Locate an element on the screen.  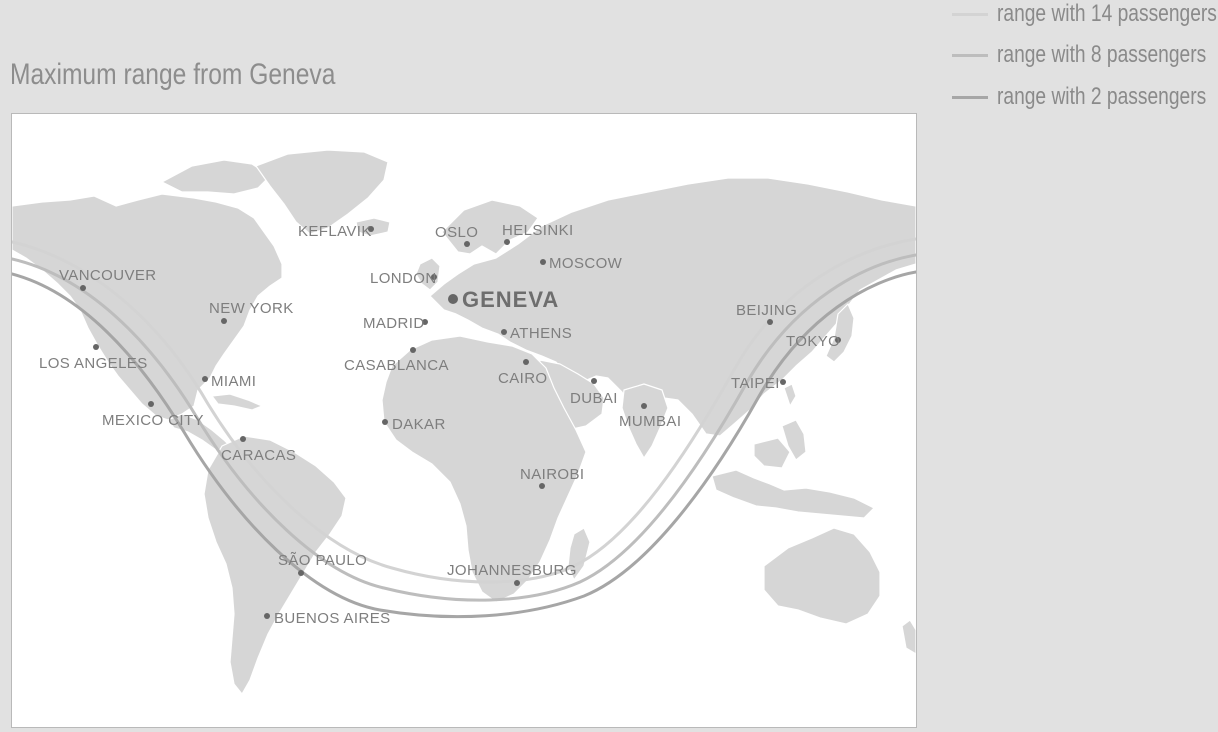
city-label-nairobi: NAIROBI is located at coordinates (552, 474).